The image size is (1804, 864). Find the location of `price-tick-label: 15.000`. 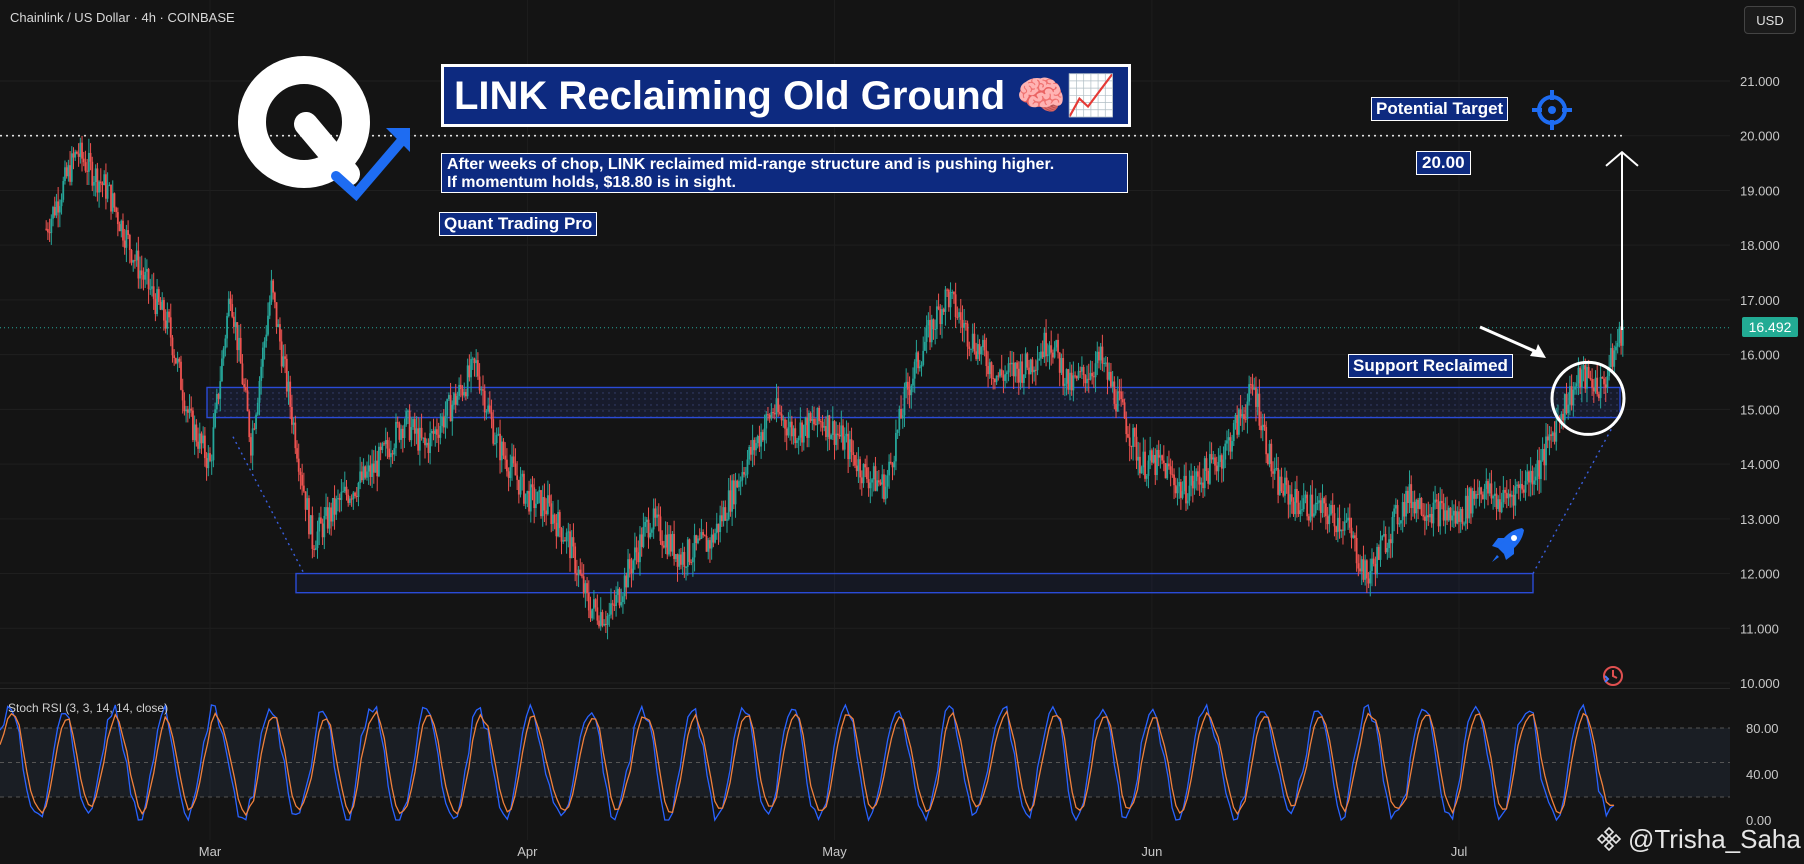

price-tick-label: 15.000 is located at coordinates (1760, 409).